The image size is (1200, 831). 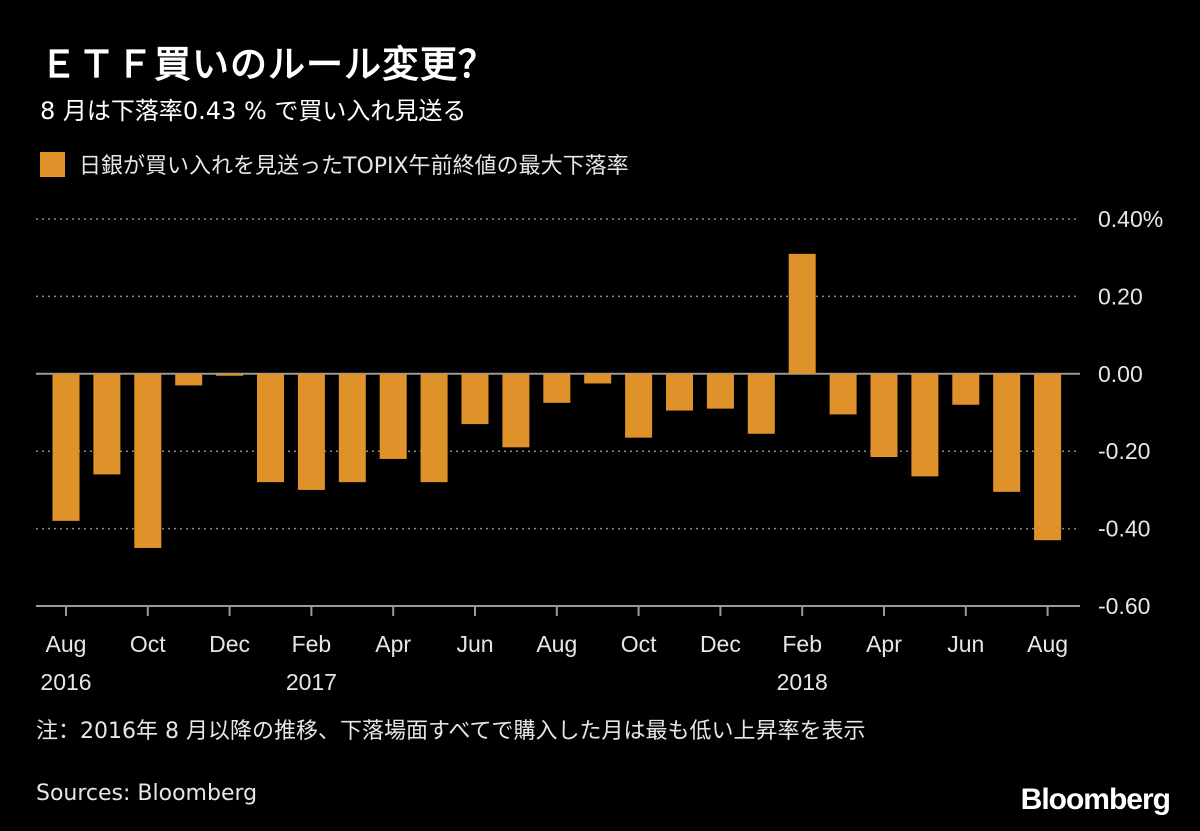 I want to click on y-tick-label: -0.40, so click(x=1124, y=529).